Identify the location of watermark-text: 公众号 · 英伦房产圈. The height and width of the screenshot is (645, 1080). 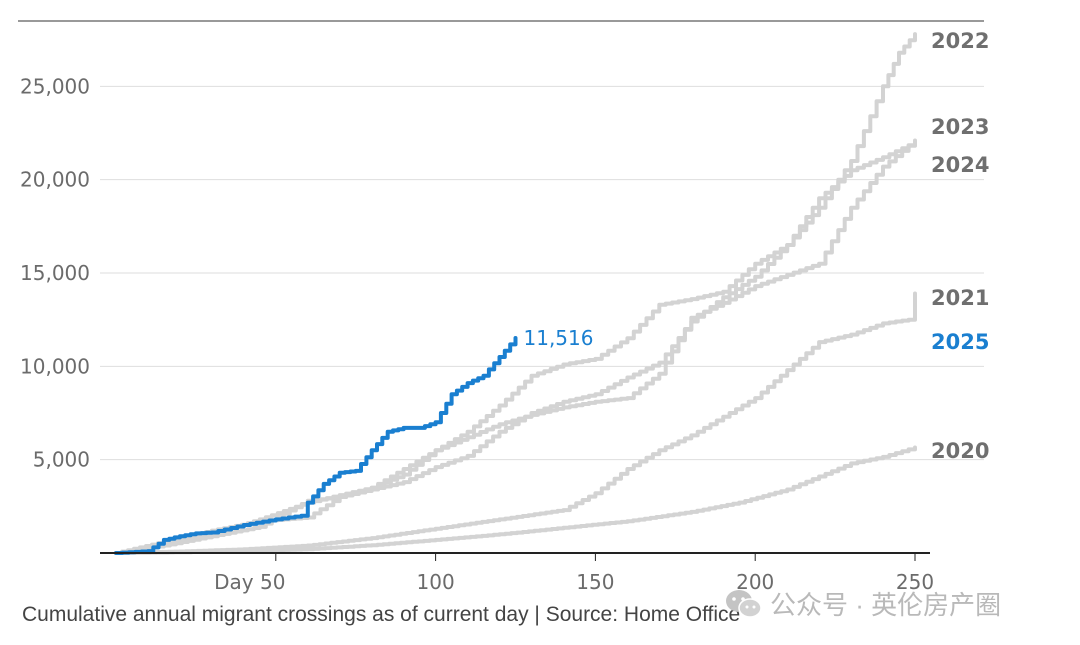
(886, 605).